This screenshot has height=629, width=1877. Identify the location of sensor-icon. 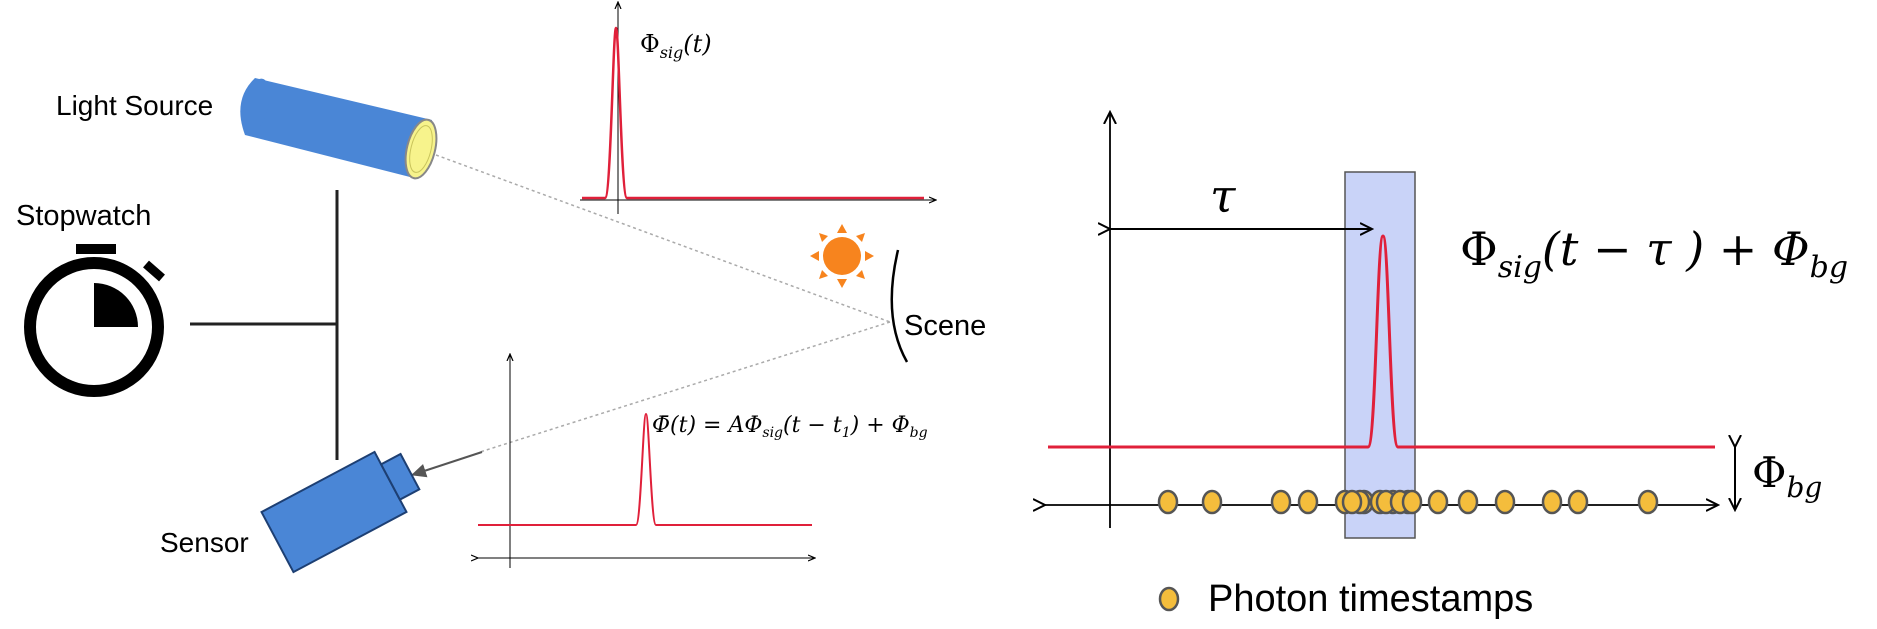
(340, 512).